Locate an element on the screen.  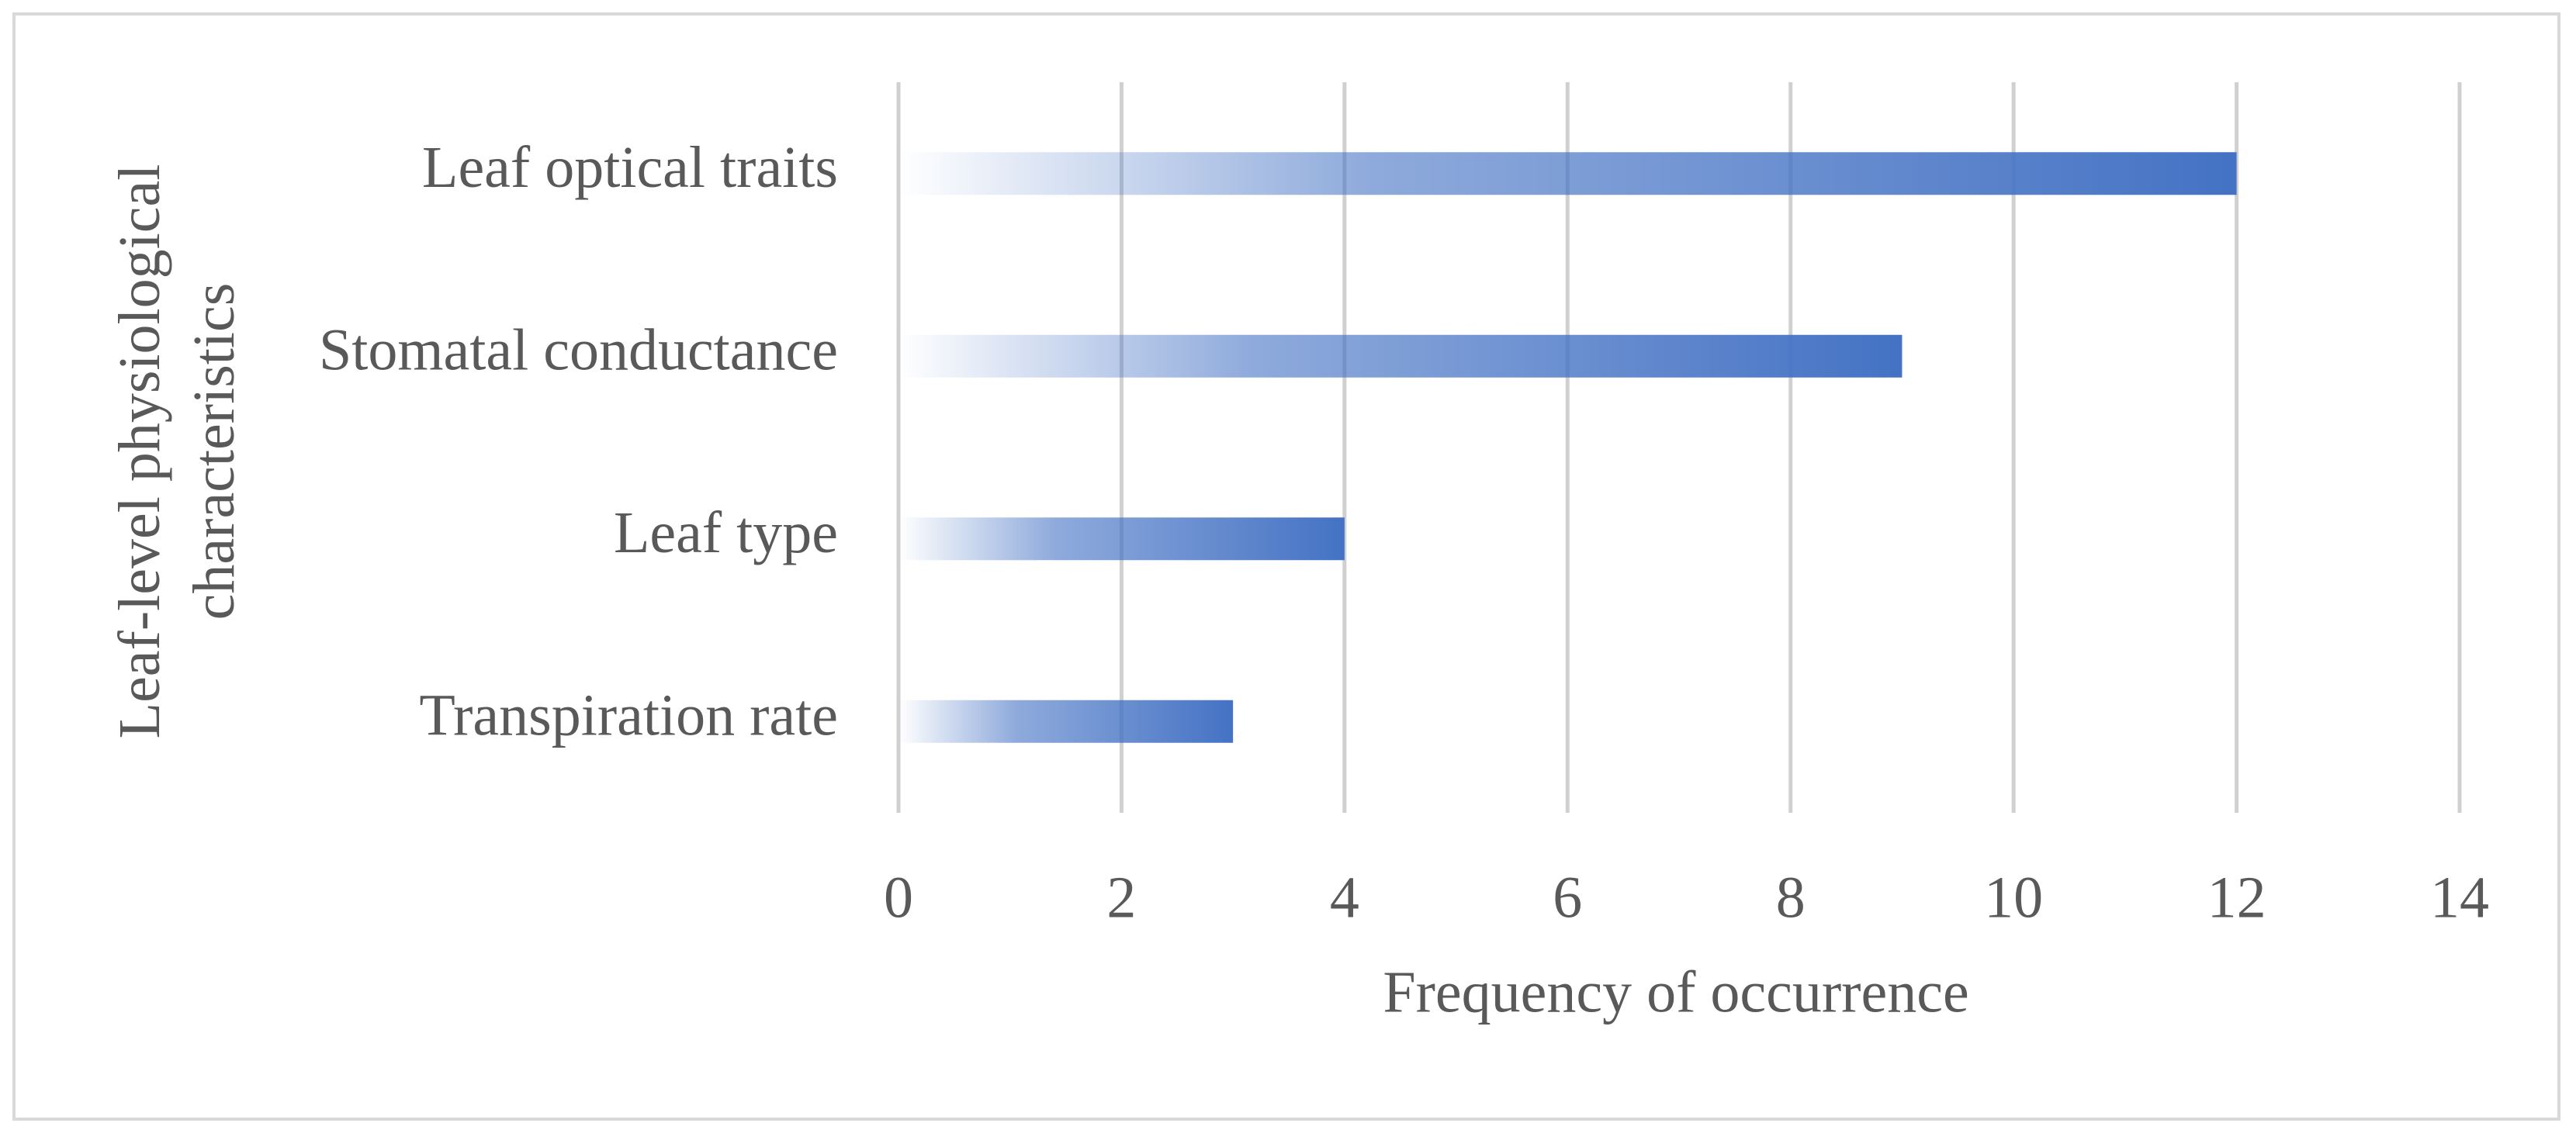
x-tick-label: 0 is located at coordinates (899, 898).